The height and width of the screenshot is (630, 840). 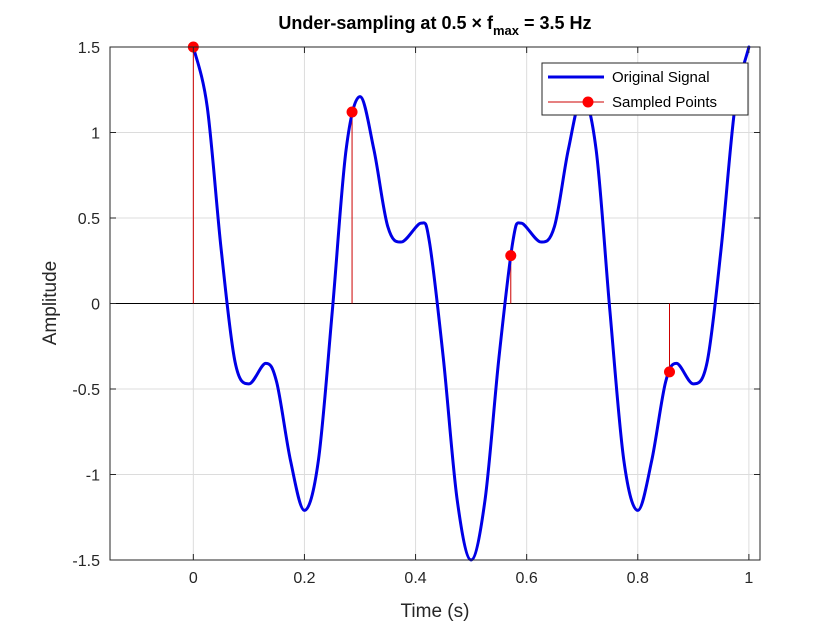 What do you see at coordinates (664, 102) in the screenshot?
I see `legend-label-sampled-points: Sampled Points` at bounding box center [664, 102].